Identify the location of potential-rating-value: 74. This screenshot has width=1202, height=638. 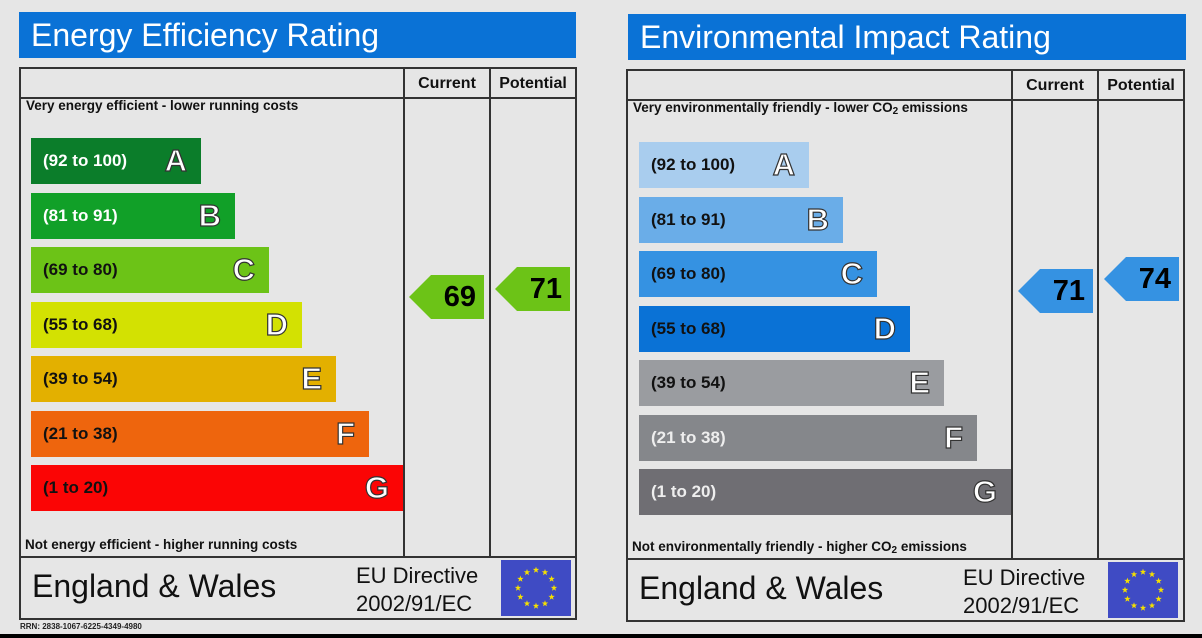
(1154, 279).